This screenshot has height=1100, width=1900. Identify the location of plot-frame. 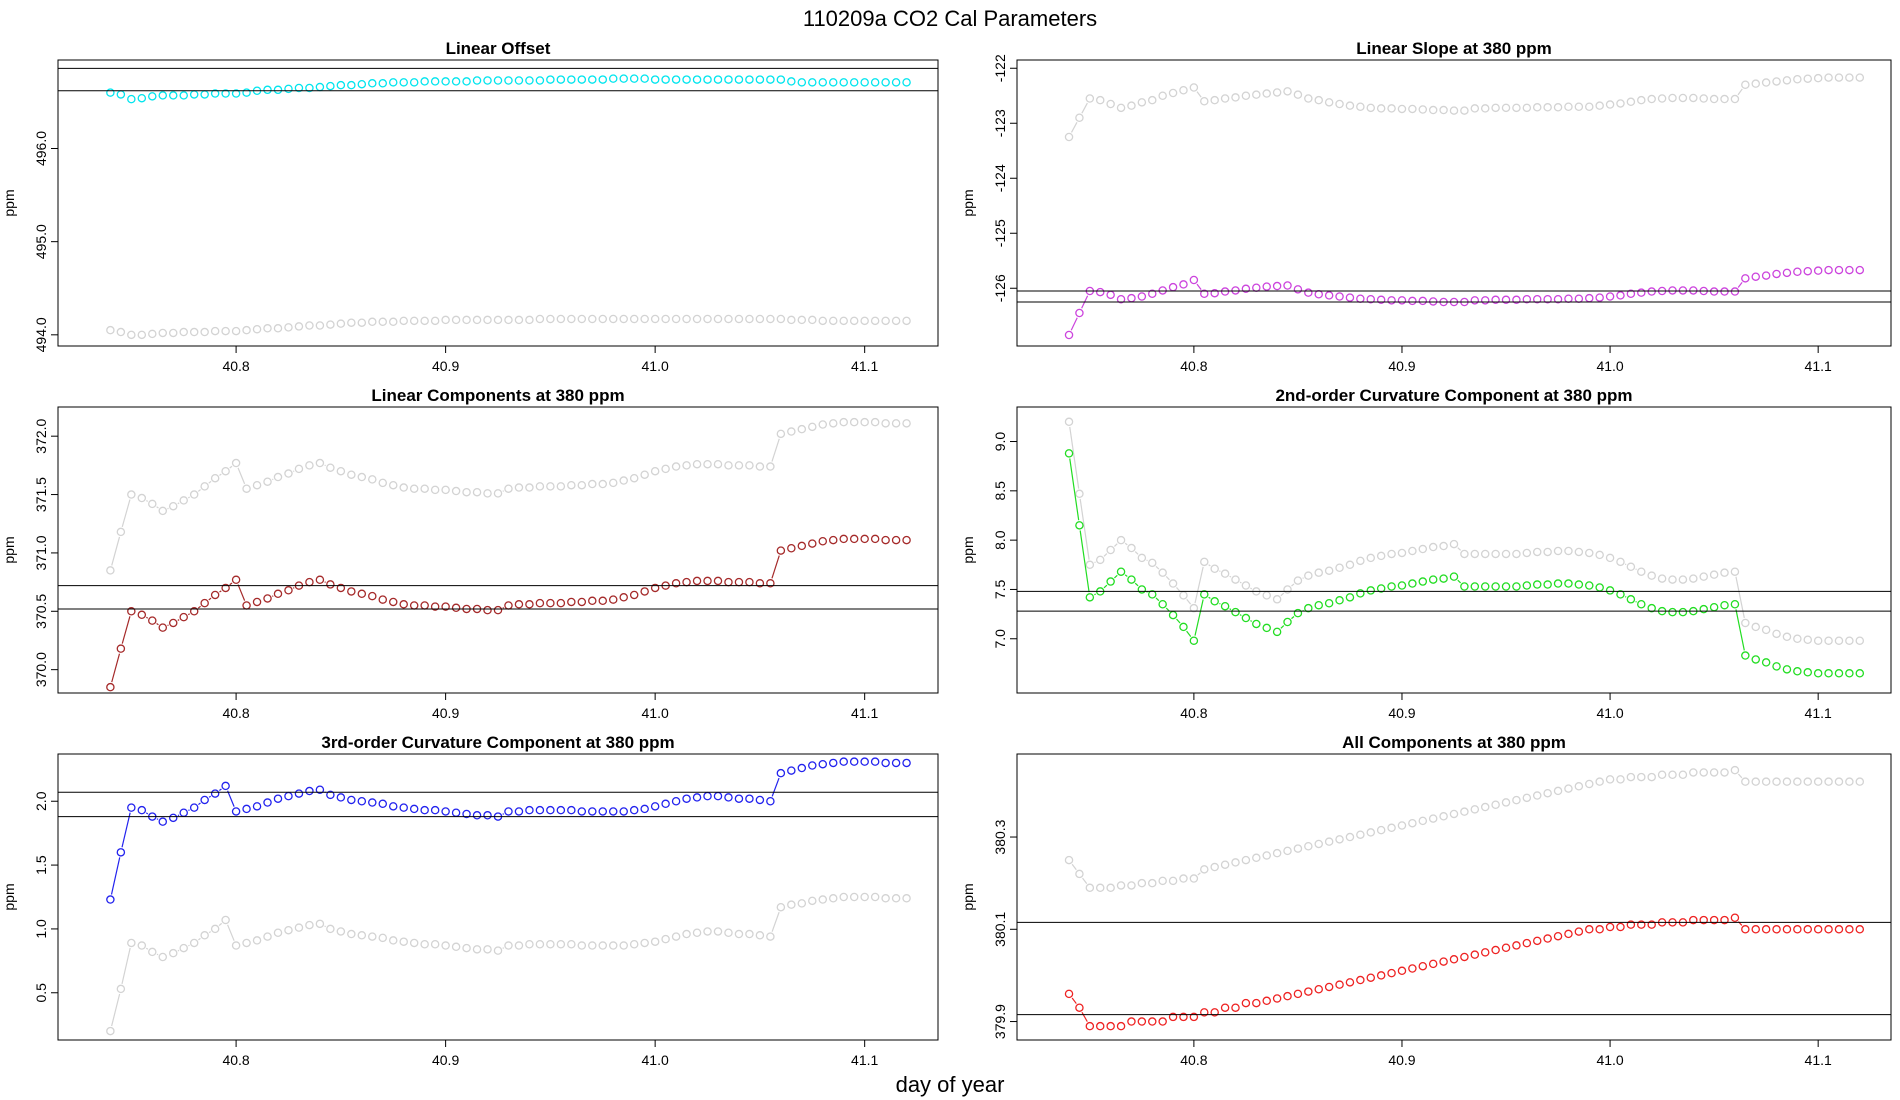
(498, 897).